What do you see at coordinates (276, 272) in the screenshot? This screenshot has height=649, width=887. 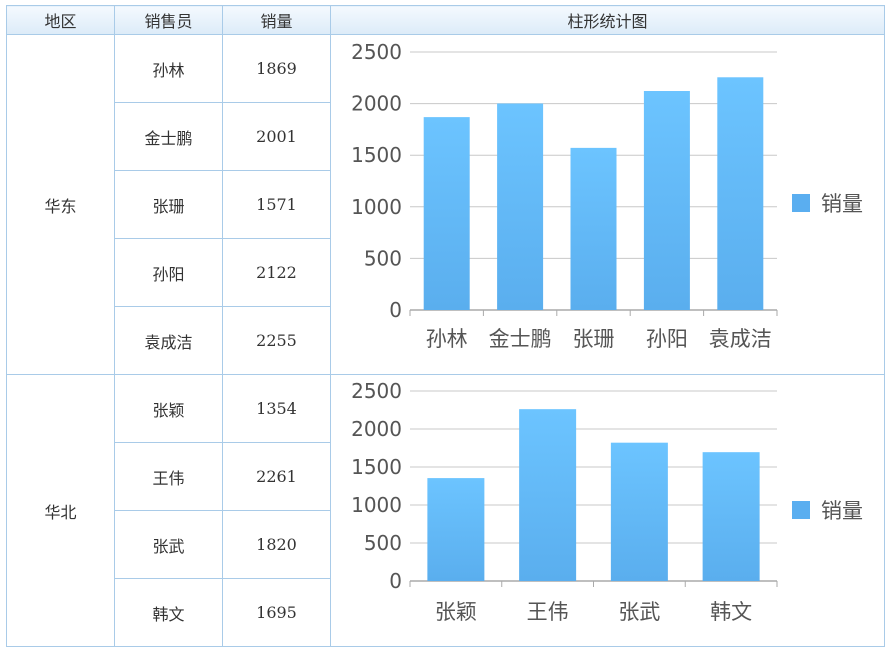 I see `sales-cell: 2122` at bounding box center [276, 272].